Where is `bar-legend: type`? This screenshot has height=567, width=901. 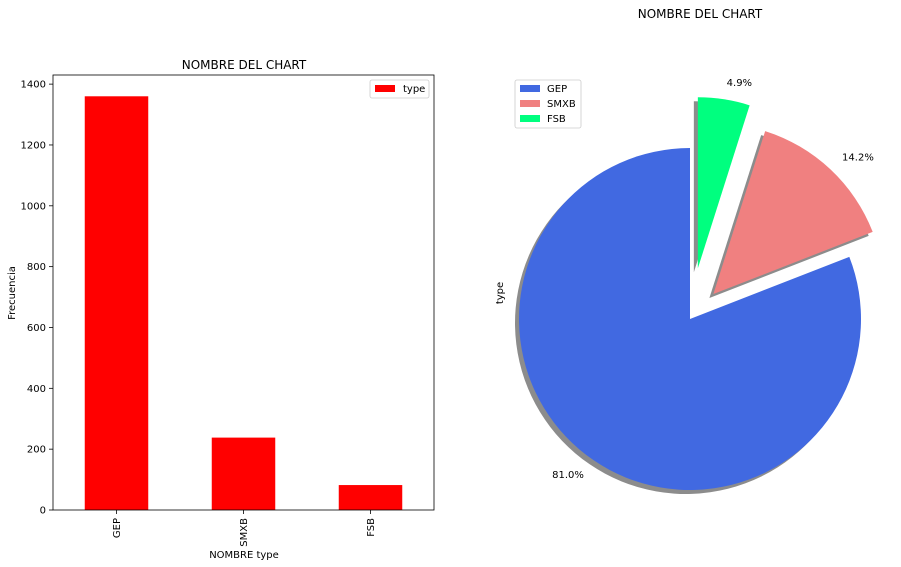 bar-legend: type is located at coordinates (399, 89).